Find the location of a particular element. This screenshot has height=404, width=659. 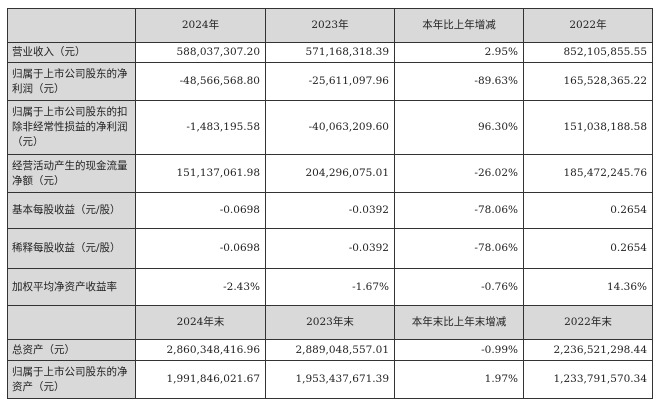

cell-value: 1,953,437,671.39 is located at coordinates (330, 379).